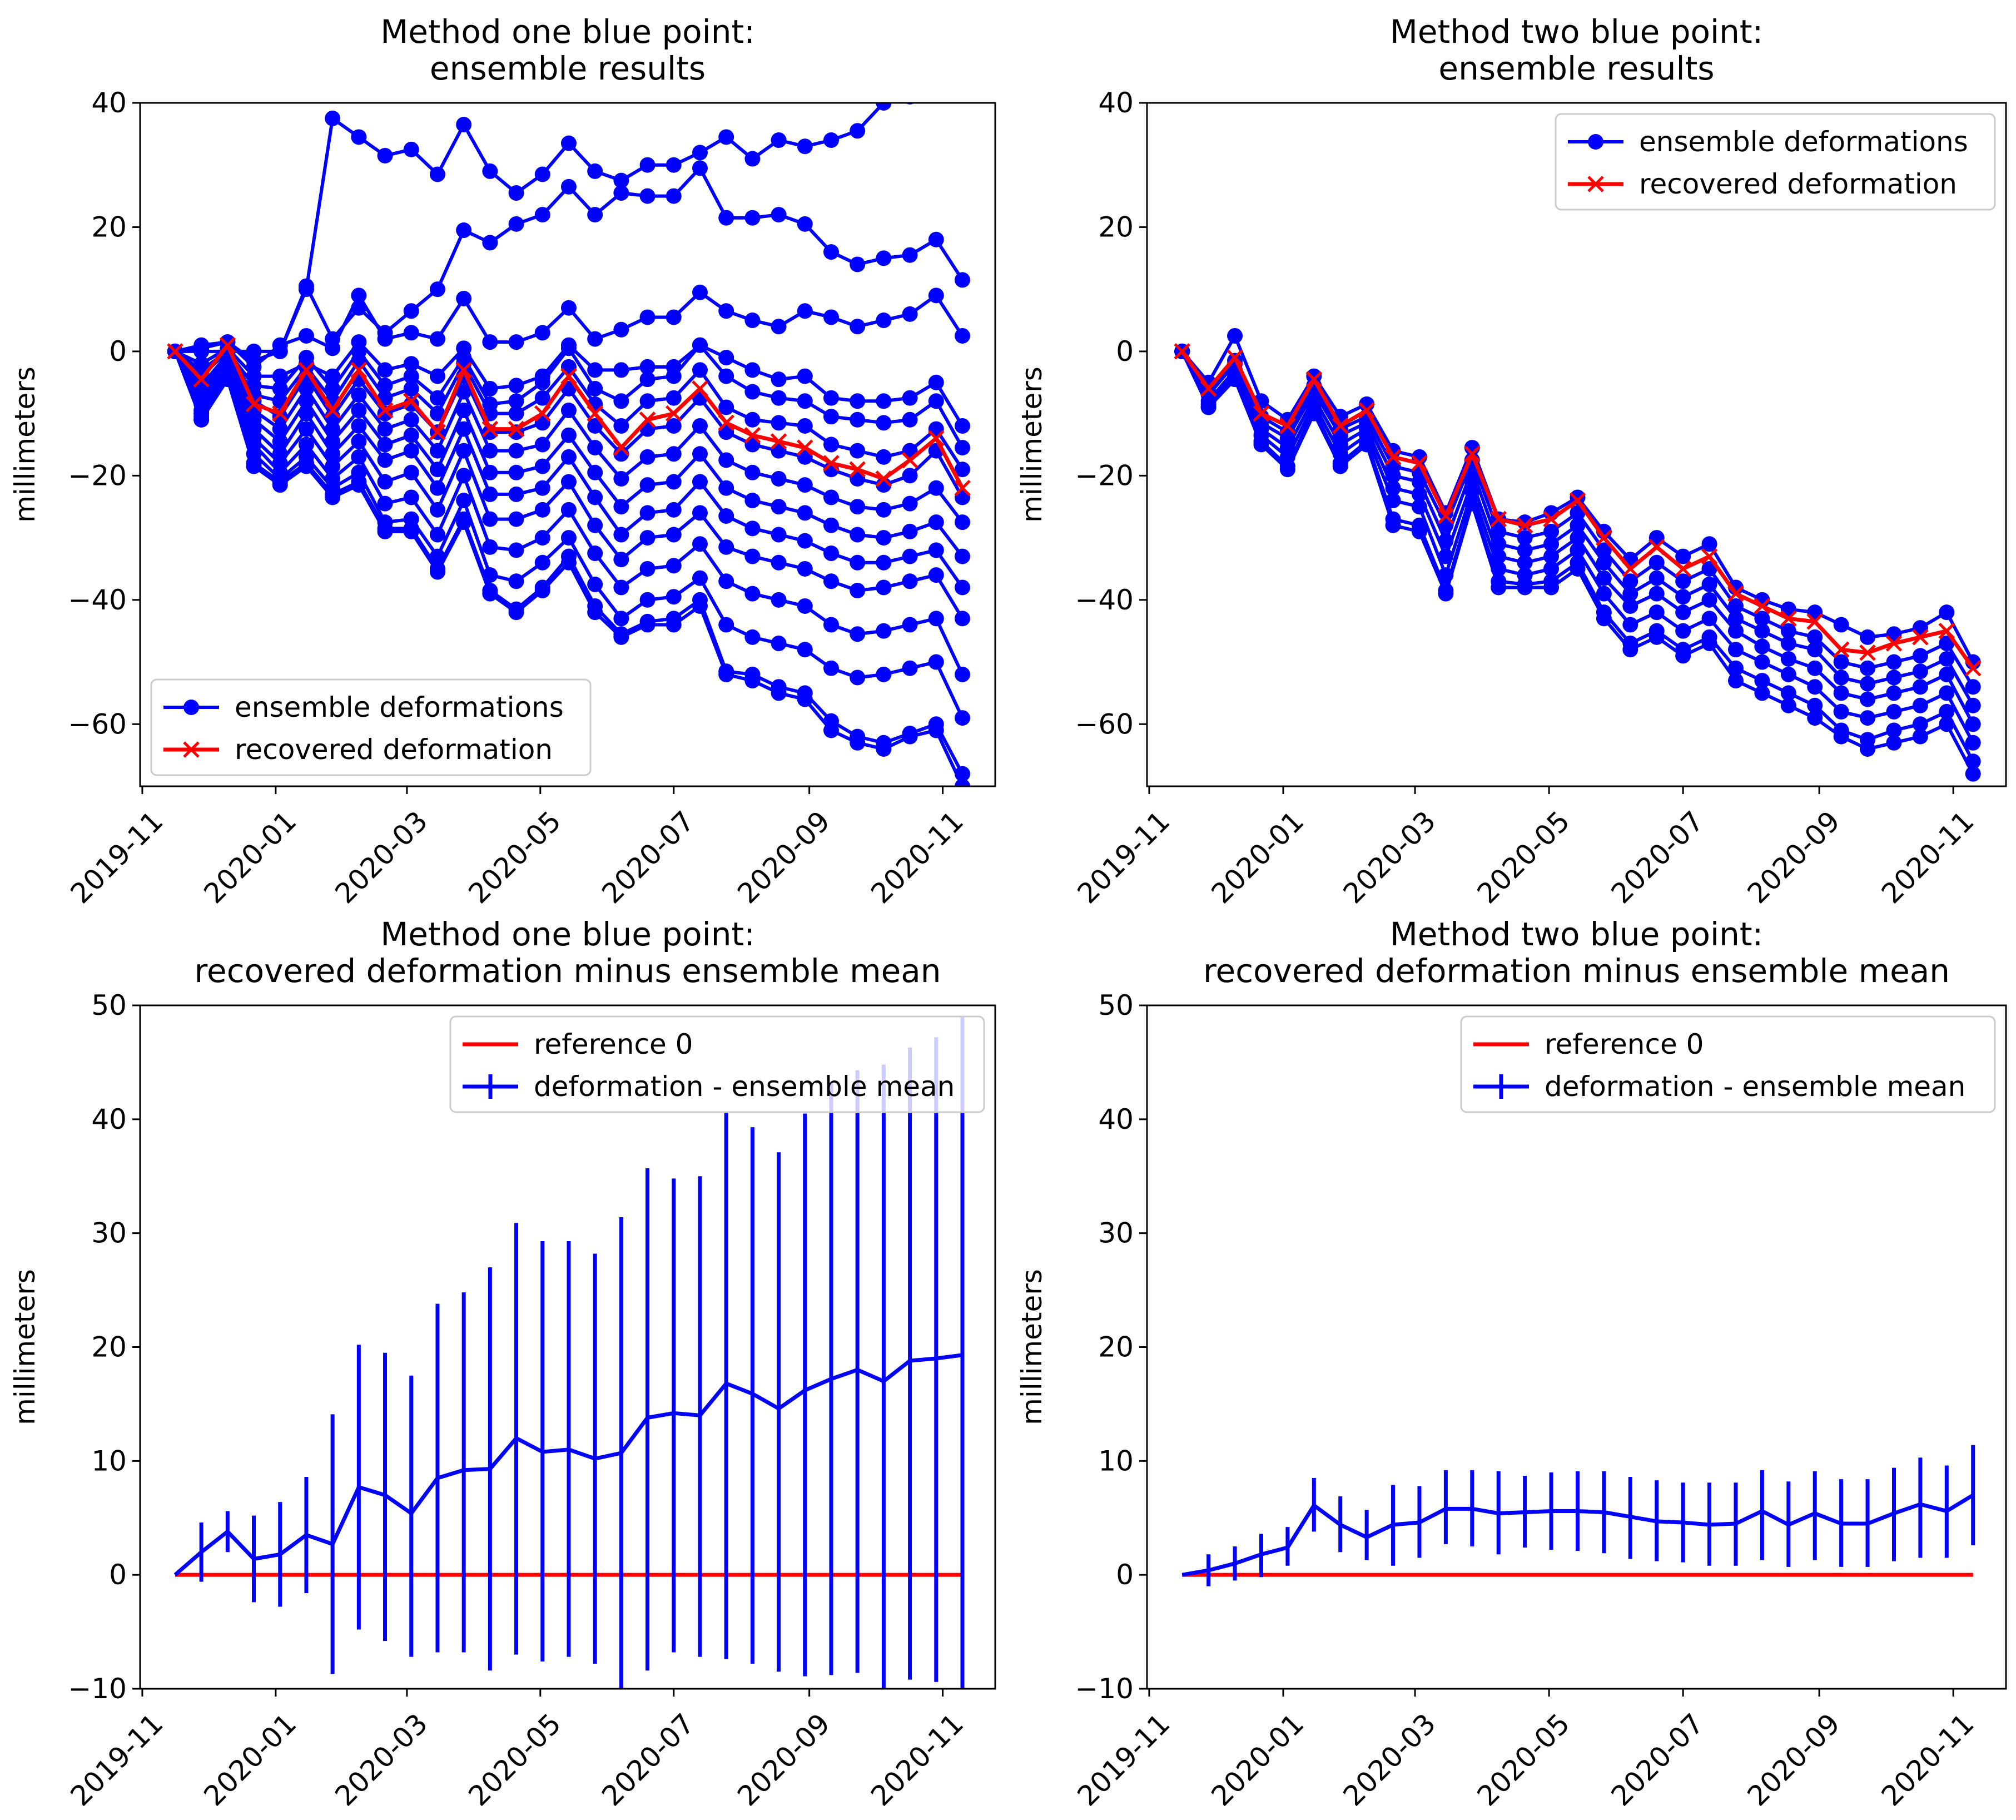 The image size is (2016, 1820). Describe the element at coordinates (1624, 1044) in the screenshot. I see `legend-label-reference: reference 0` at that location.